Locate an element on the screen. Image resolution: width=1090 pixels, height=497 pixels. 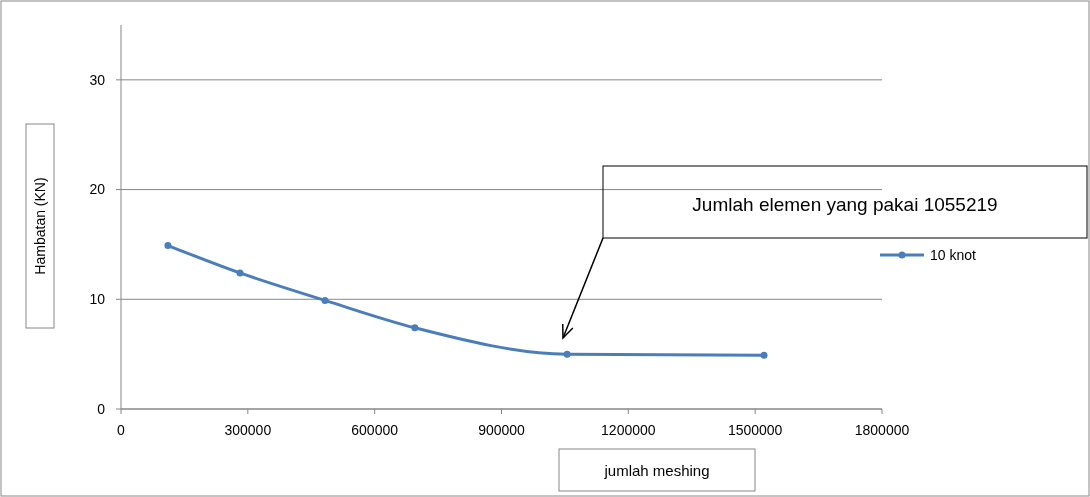
annotation: Jumlah elemen yang pakai 1055219 is located at coordinates (845, 204).